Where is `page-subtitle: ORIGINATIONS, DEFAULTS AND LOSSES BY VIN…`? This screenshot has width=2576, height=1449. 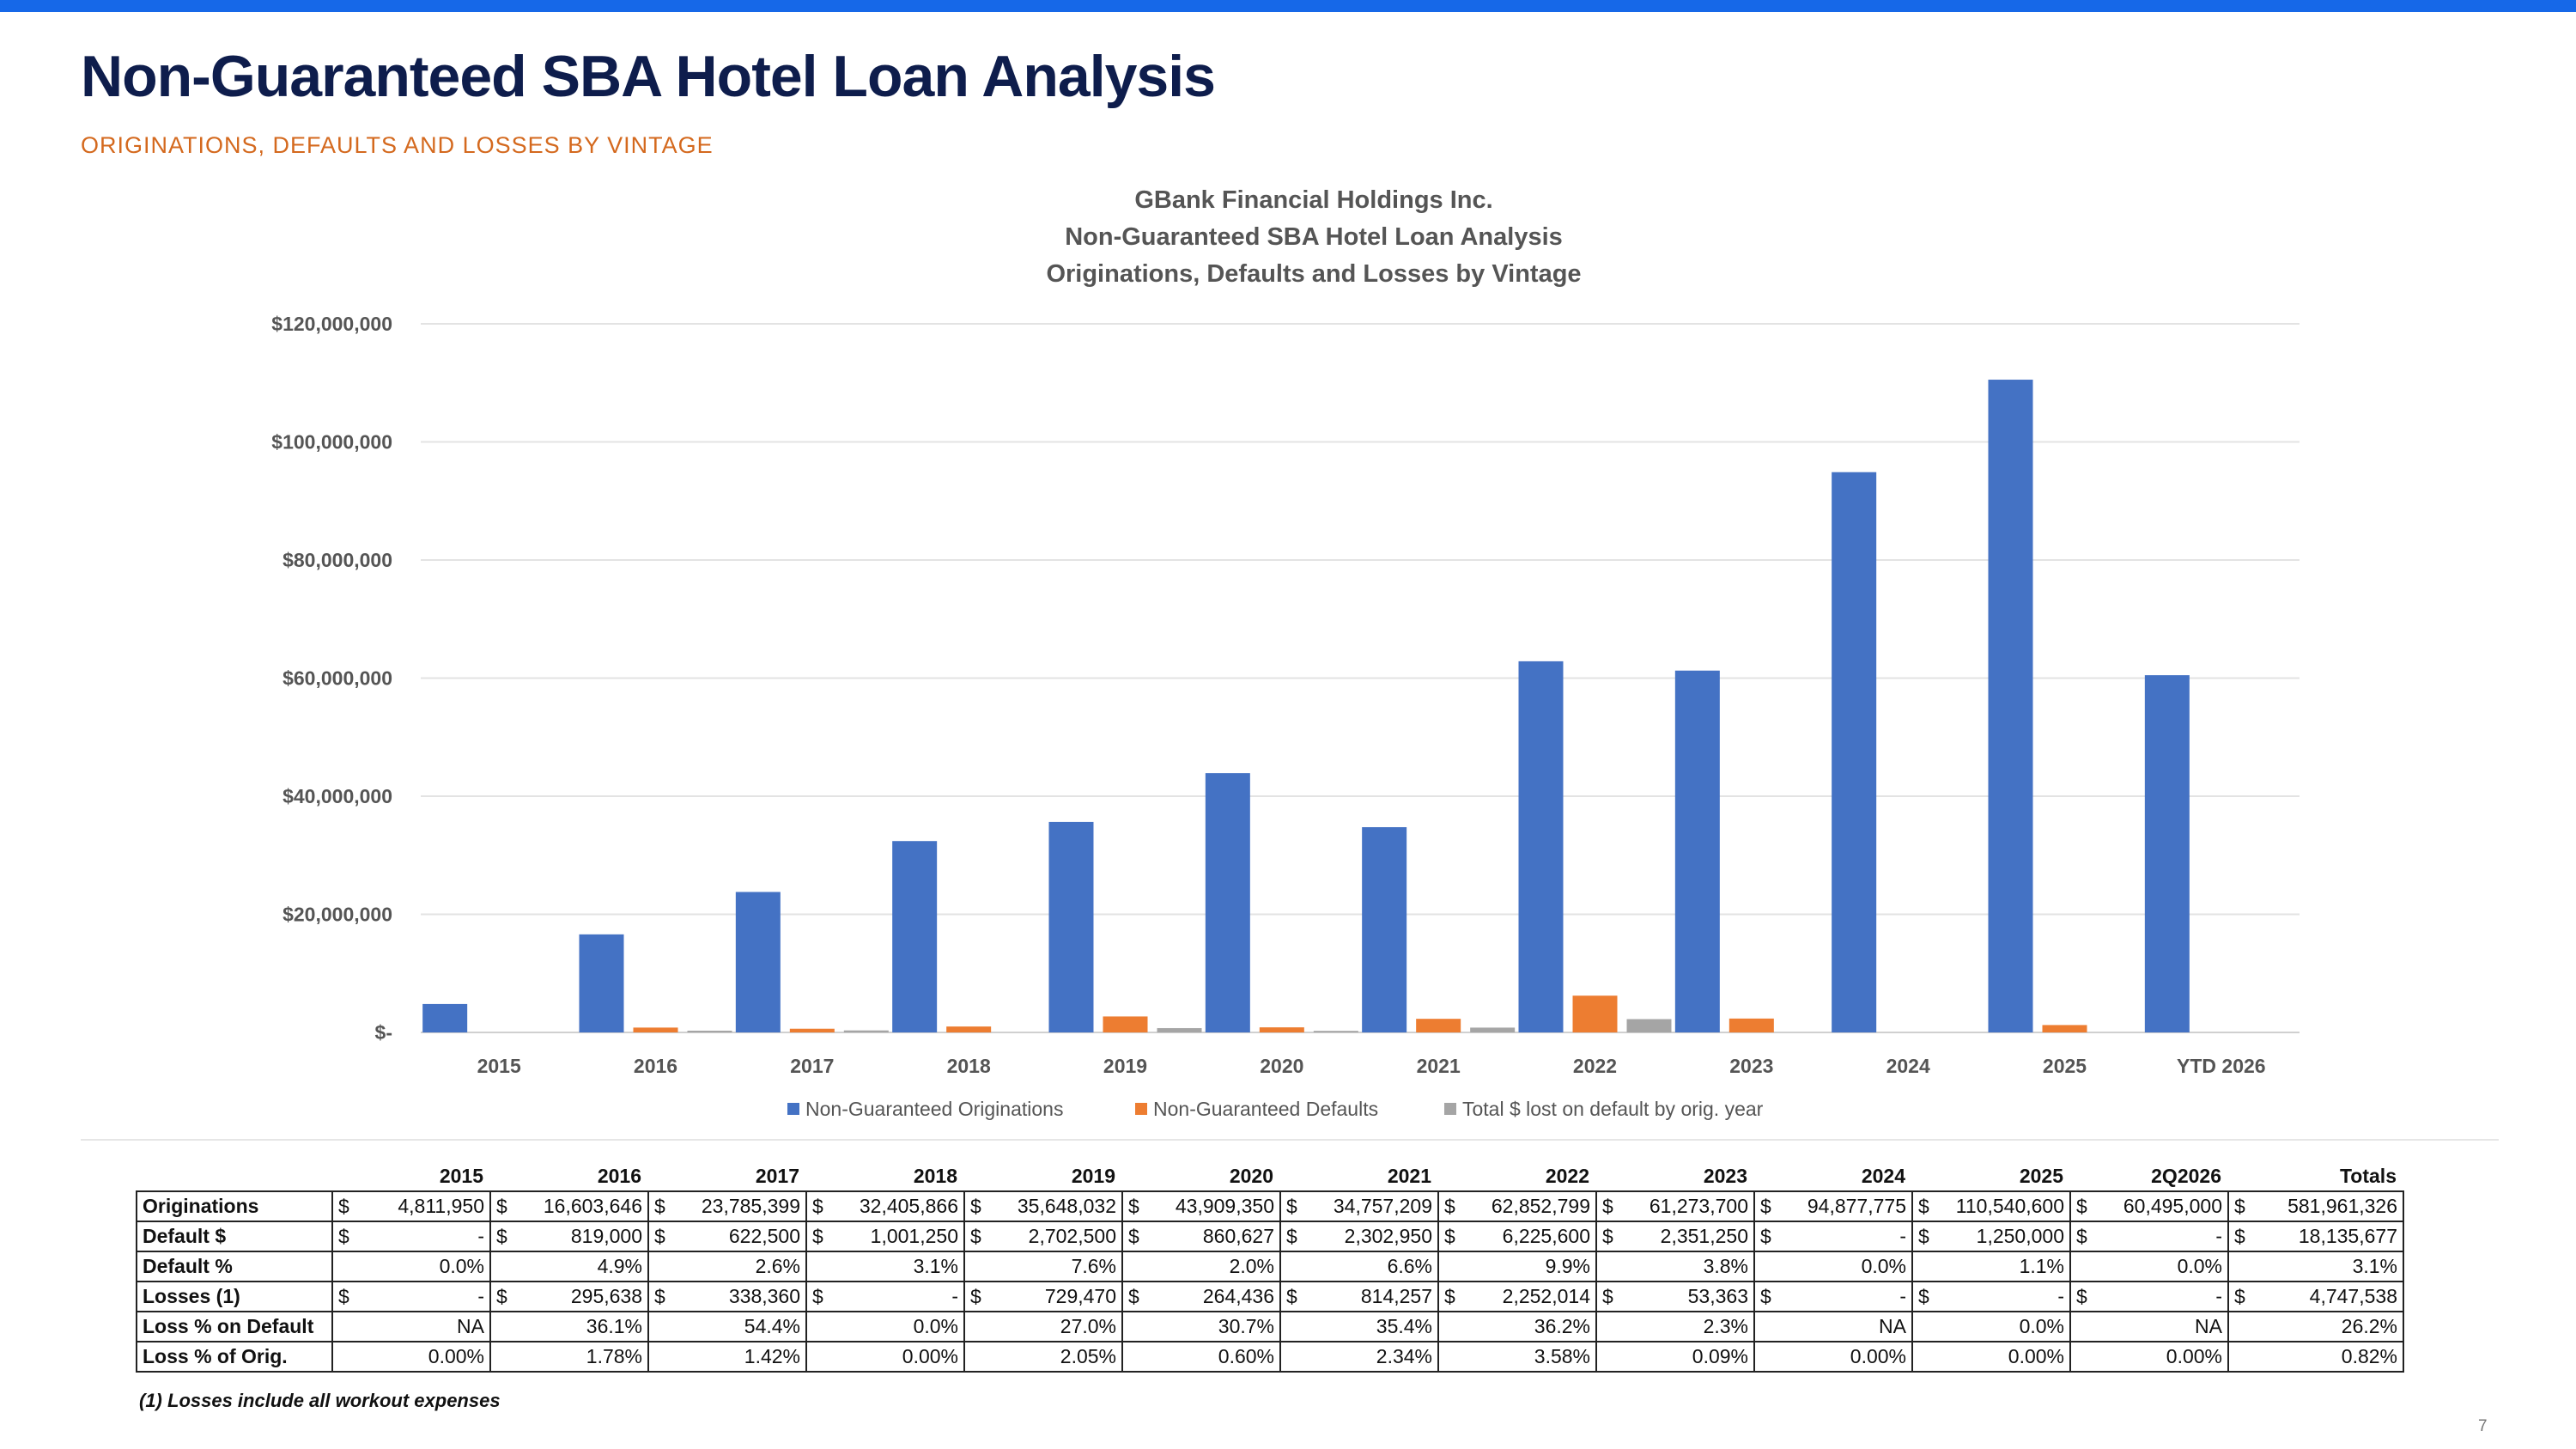 page-subtitle: ORIGINATIONS, DEFAULTS AND LOSSES BY VIN… is located at coordinates (398, 145).